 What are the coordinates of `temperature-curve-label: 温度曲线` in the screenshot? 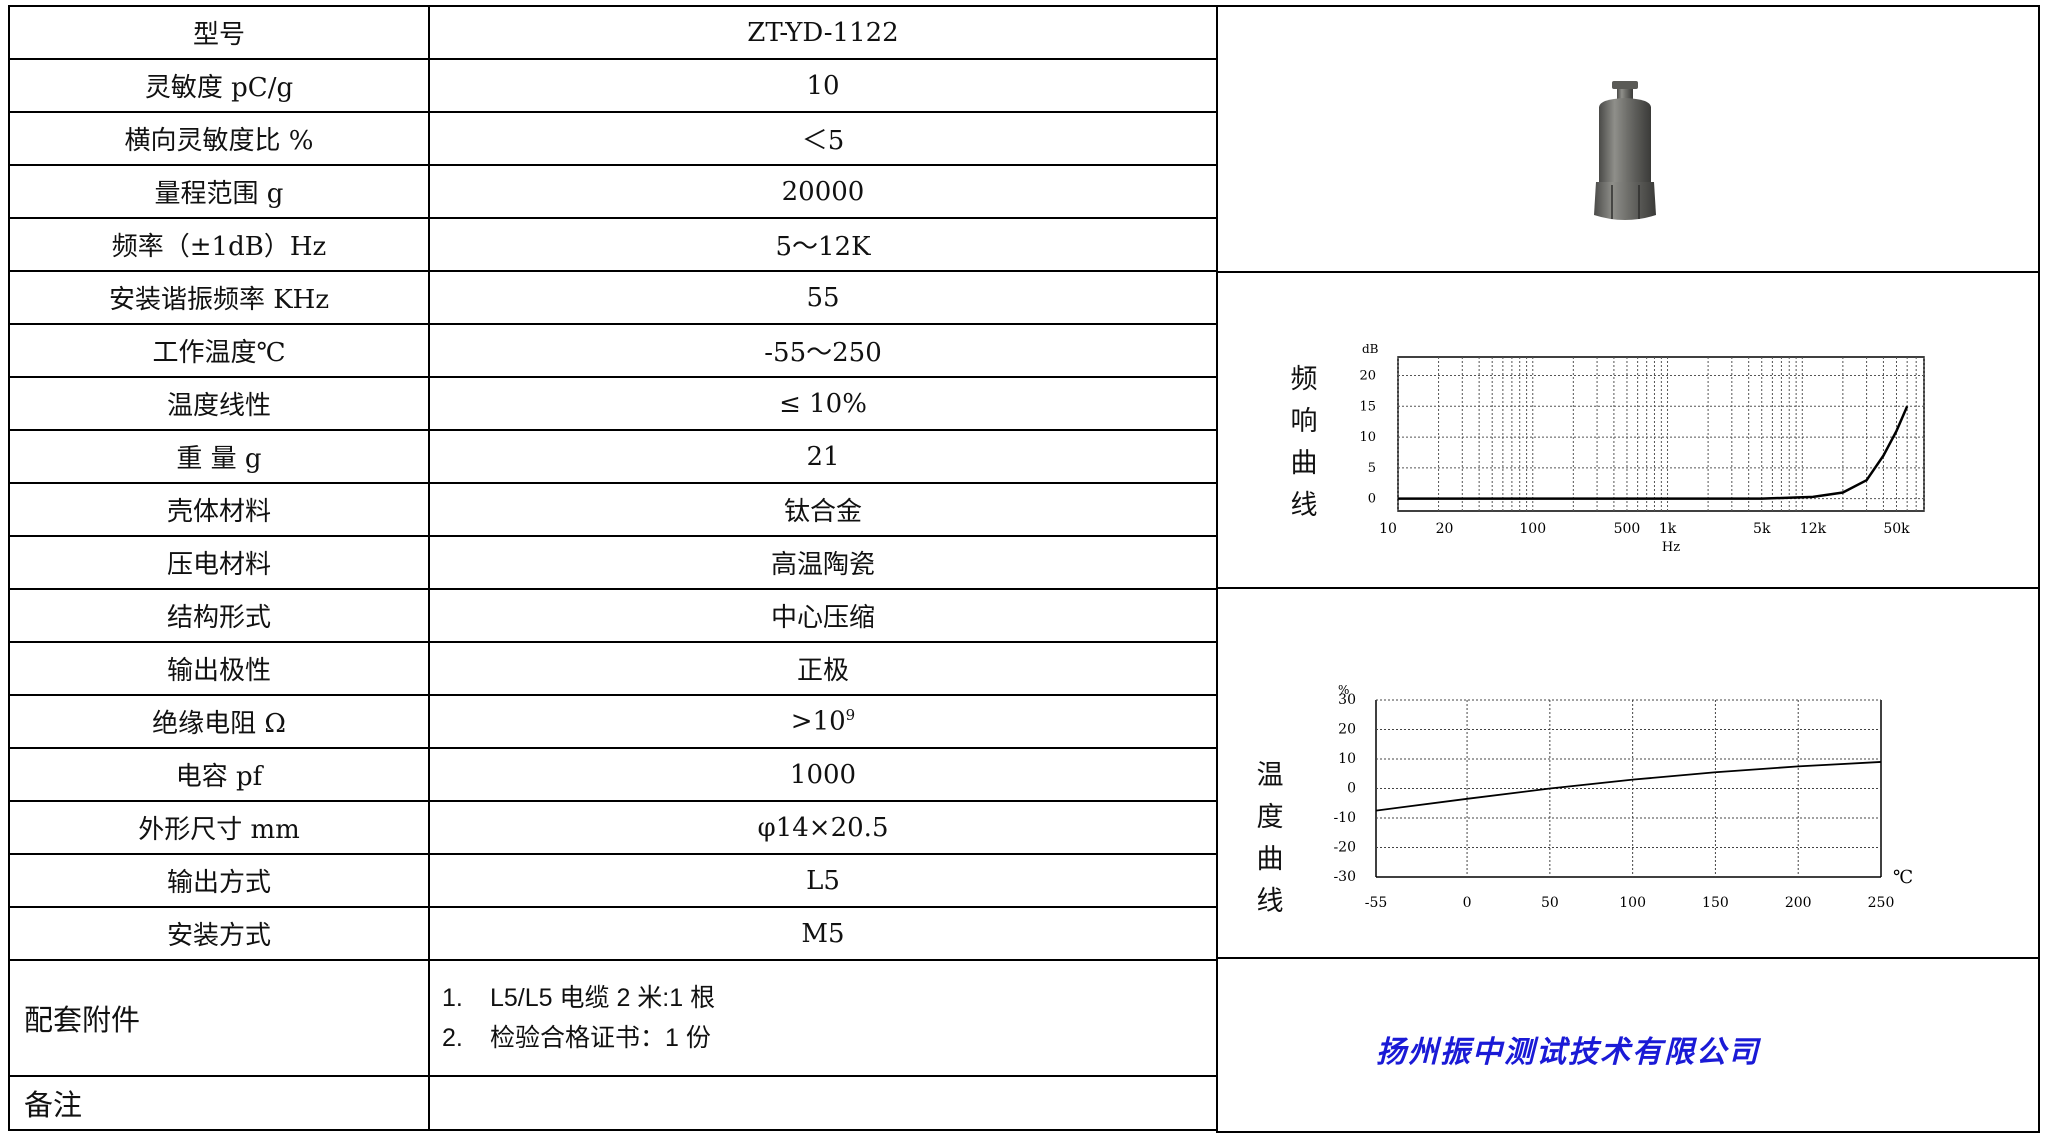 It's located at (1270, 838).